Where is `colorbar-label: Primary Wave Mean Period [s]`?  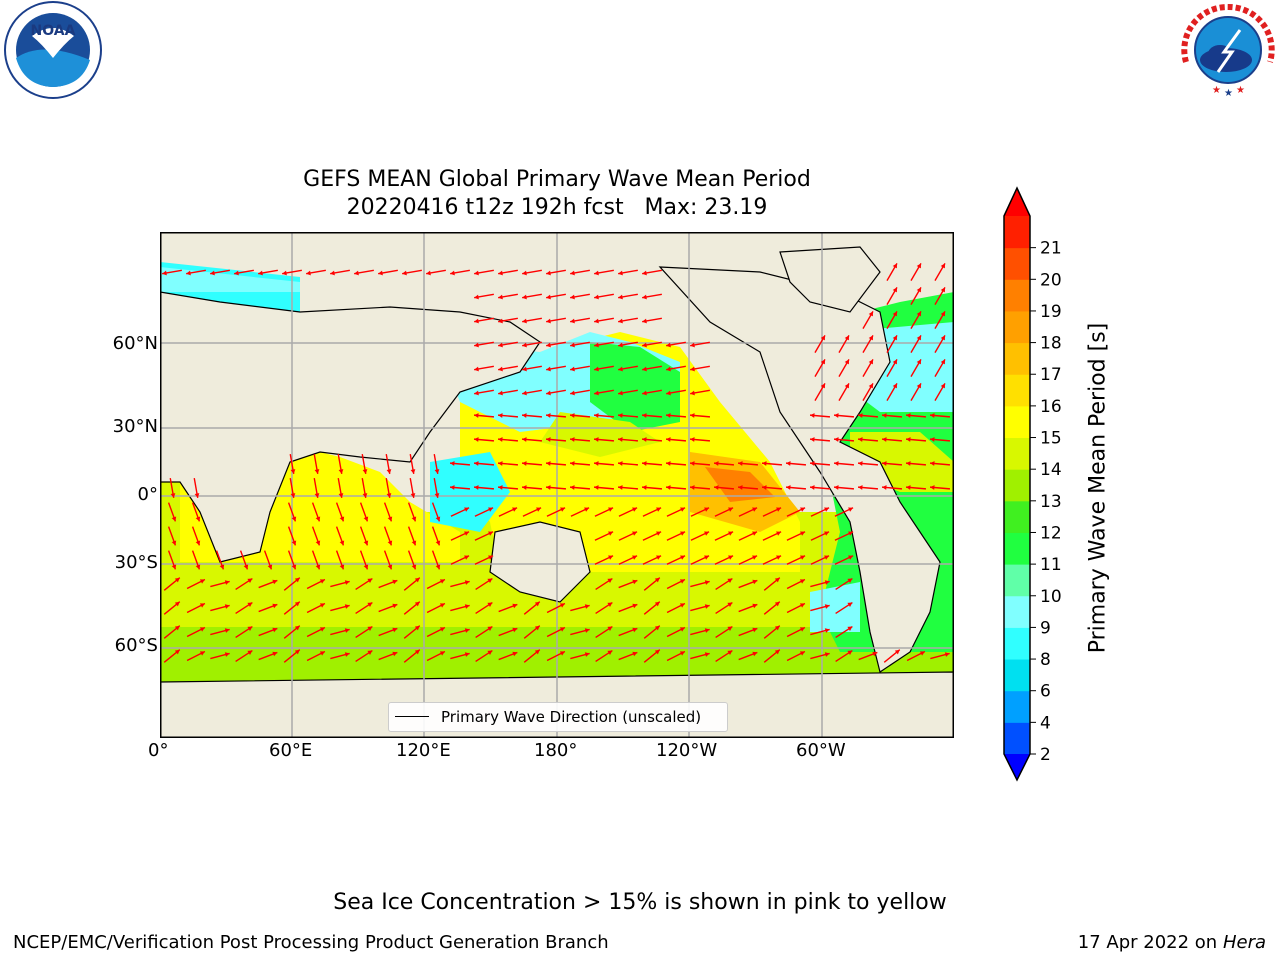 colorbar-label: Primary Wave Mean Period [s] is located at coordinates (1098, 488).